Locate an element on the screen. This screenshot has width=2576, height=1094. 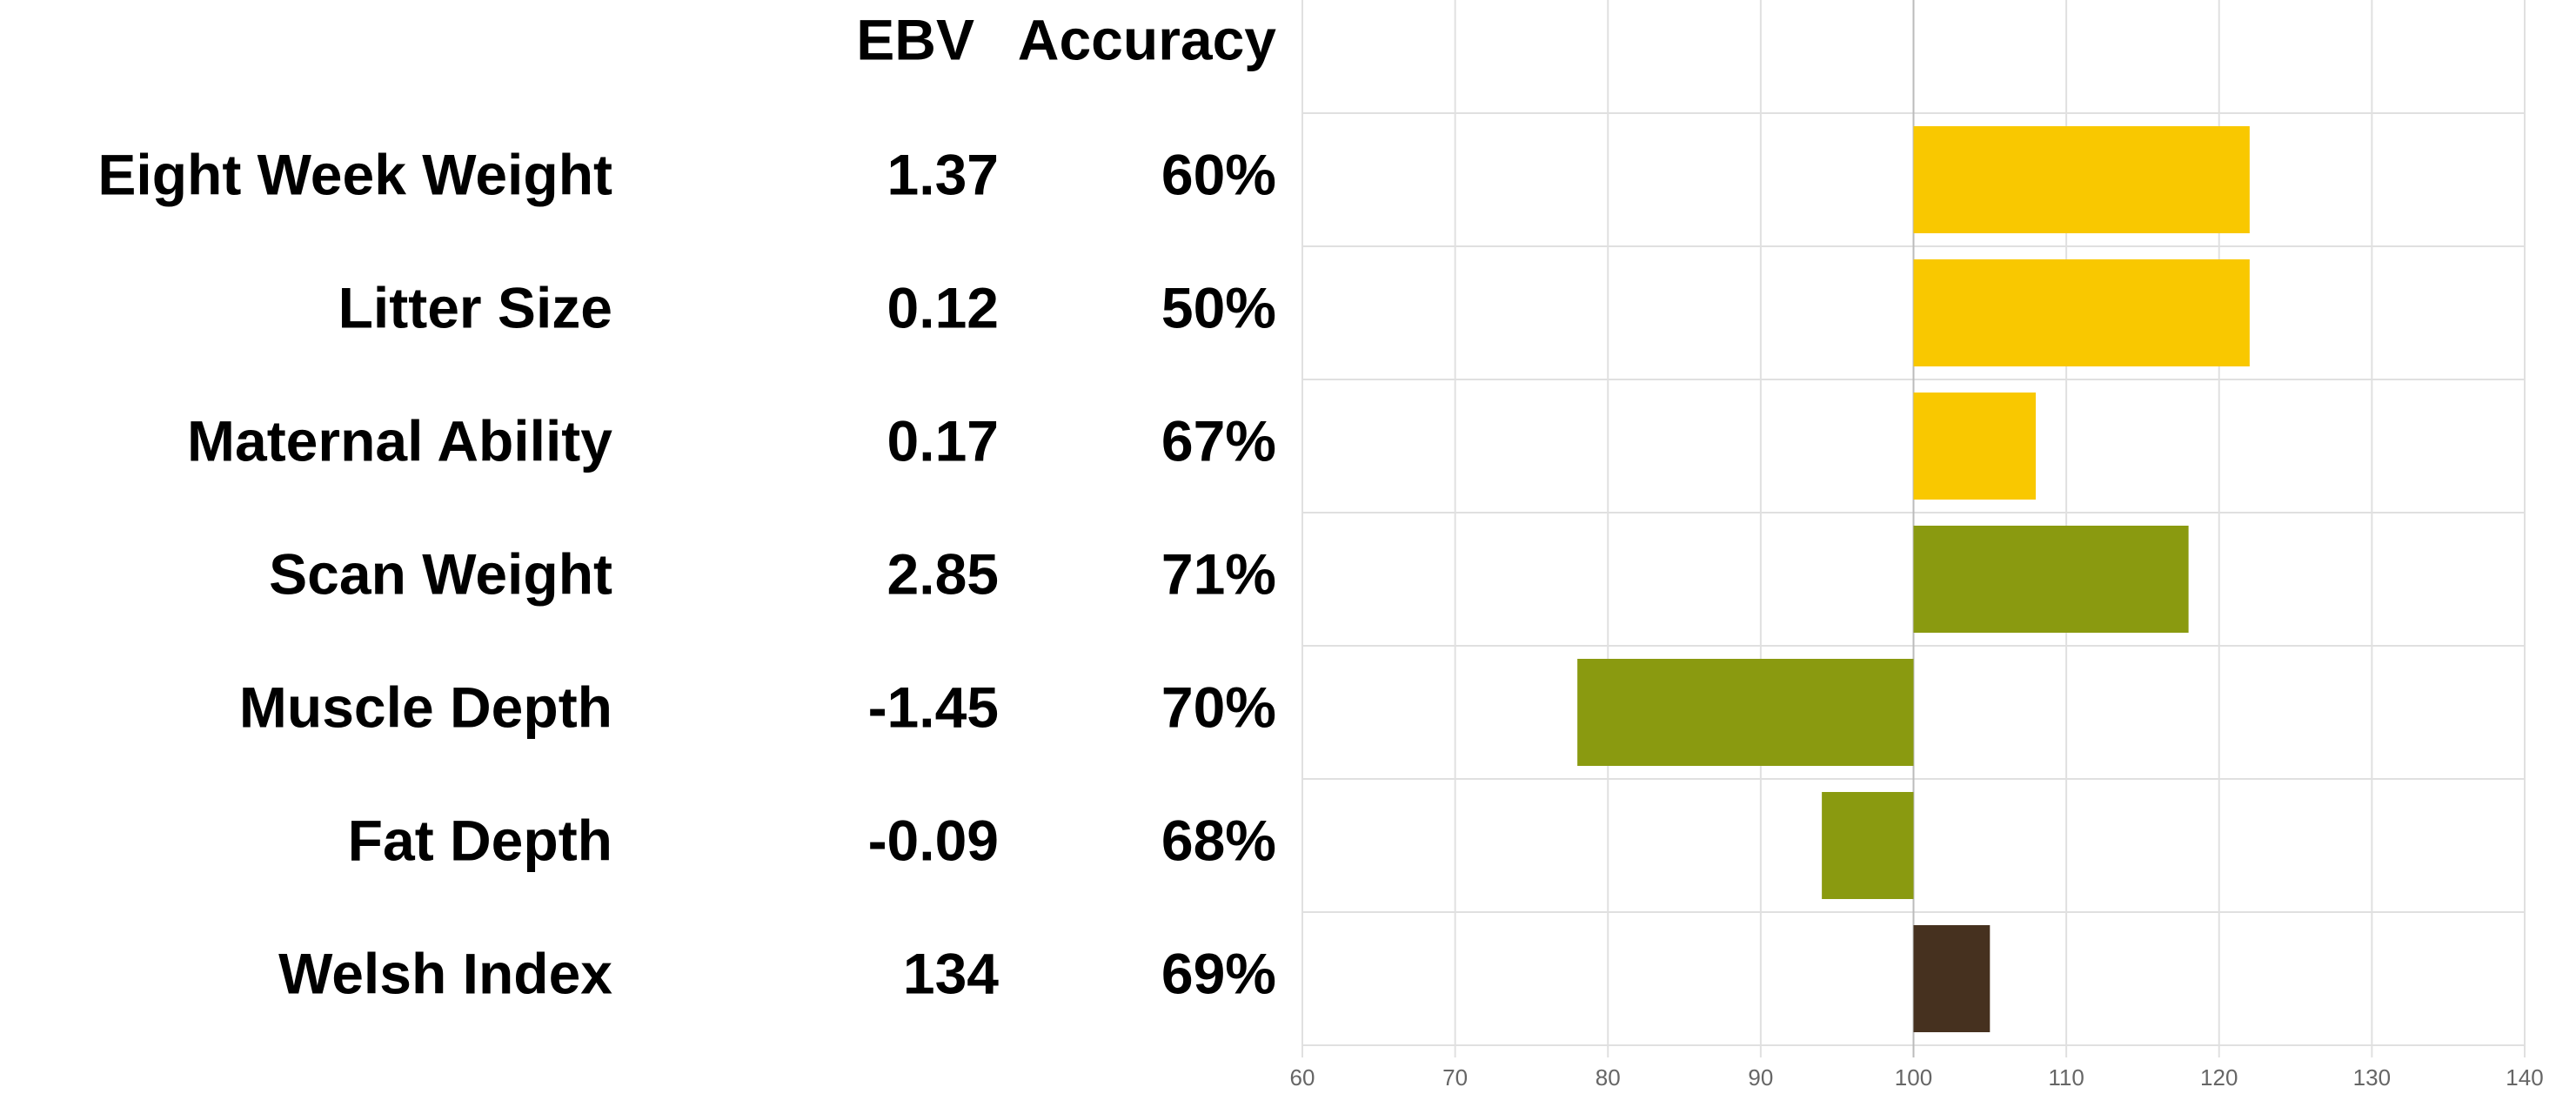
ebv-value: 134 is located at coordinates (951, 973).